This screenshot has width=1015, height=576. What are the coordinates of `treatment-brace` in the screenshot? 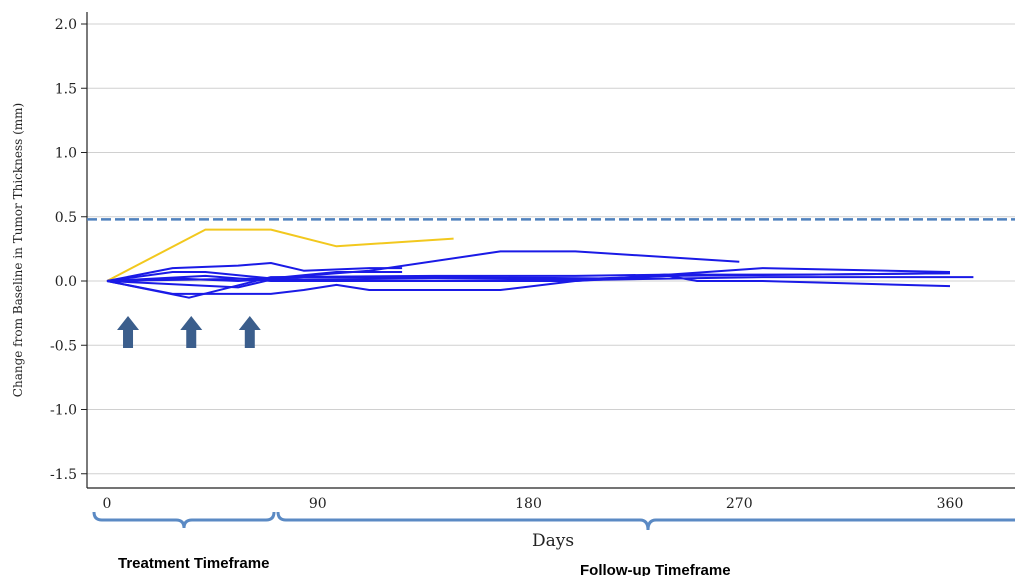 It's located at (184, 520).